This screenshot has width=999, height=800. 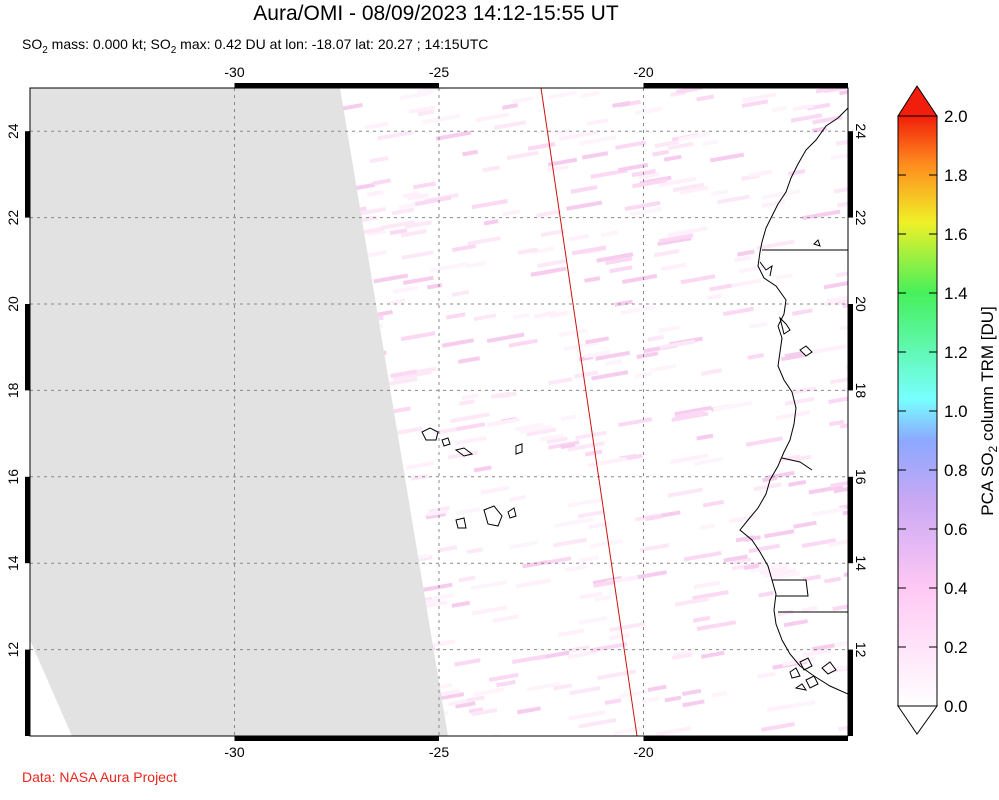 What do you see at coordinates (461, 523) in the screenshot?
I see `cape-verde-fogo` at bounding box center [461, 523].